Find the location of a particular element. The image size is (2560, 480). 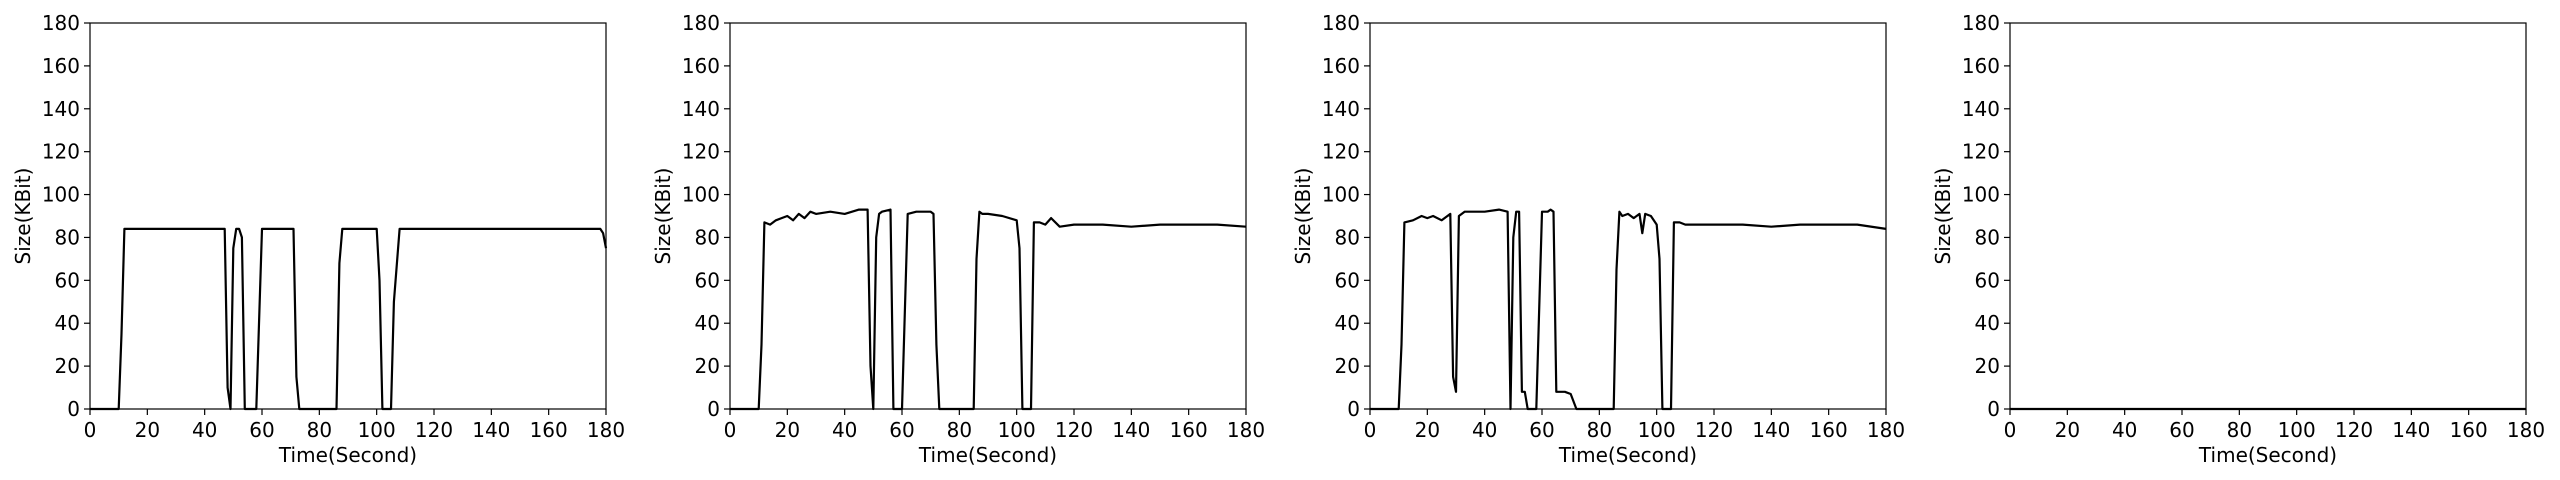

chart-1-xtick-label: 160 is located at coordinates (549, 430).